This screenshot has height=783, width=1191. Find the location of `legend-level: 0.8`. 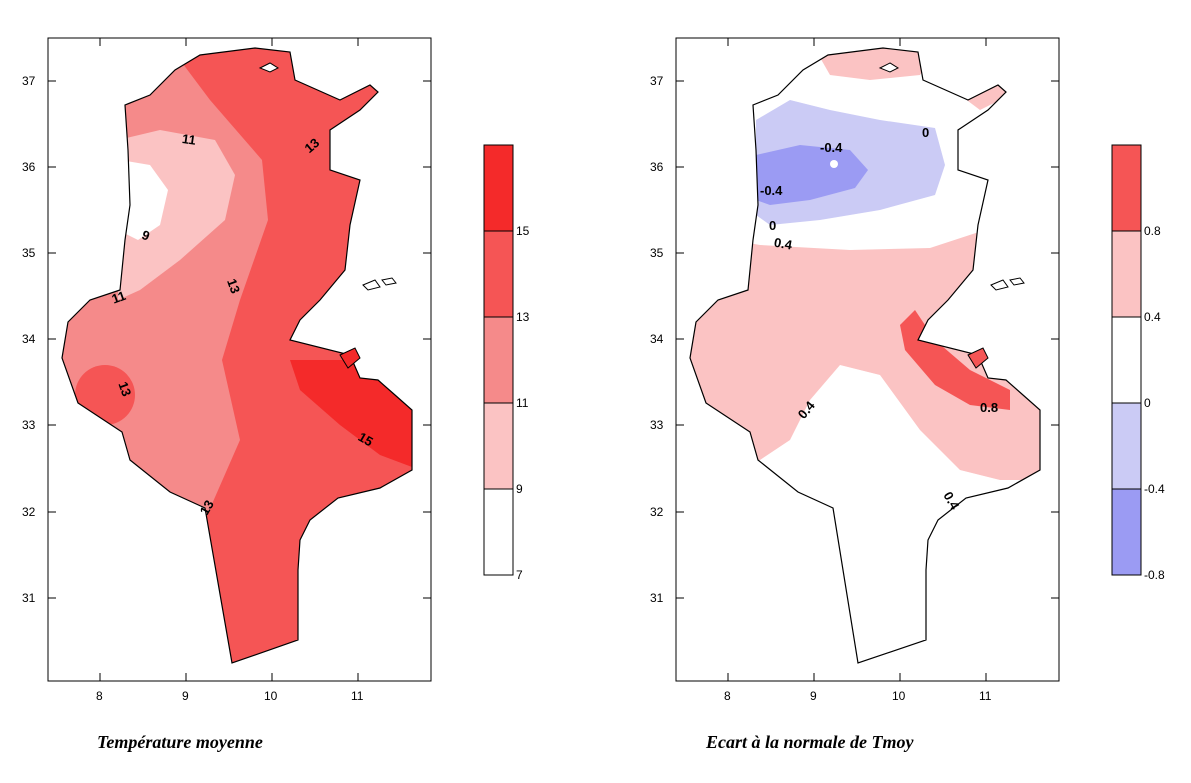

legend-level: 0.8 is located at coordinates (1152, 231).